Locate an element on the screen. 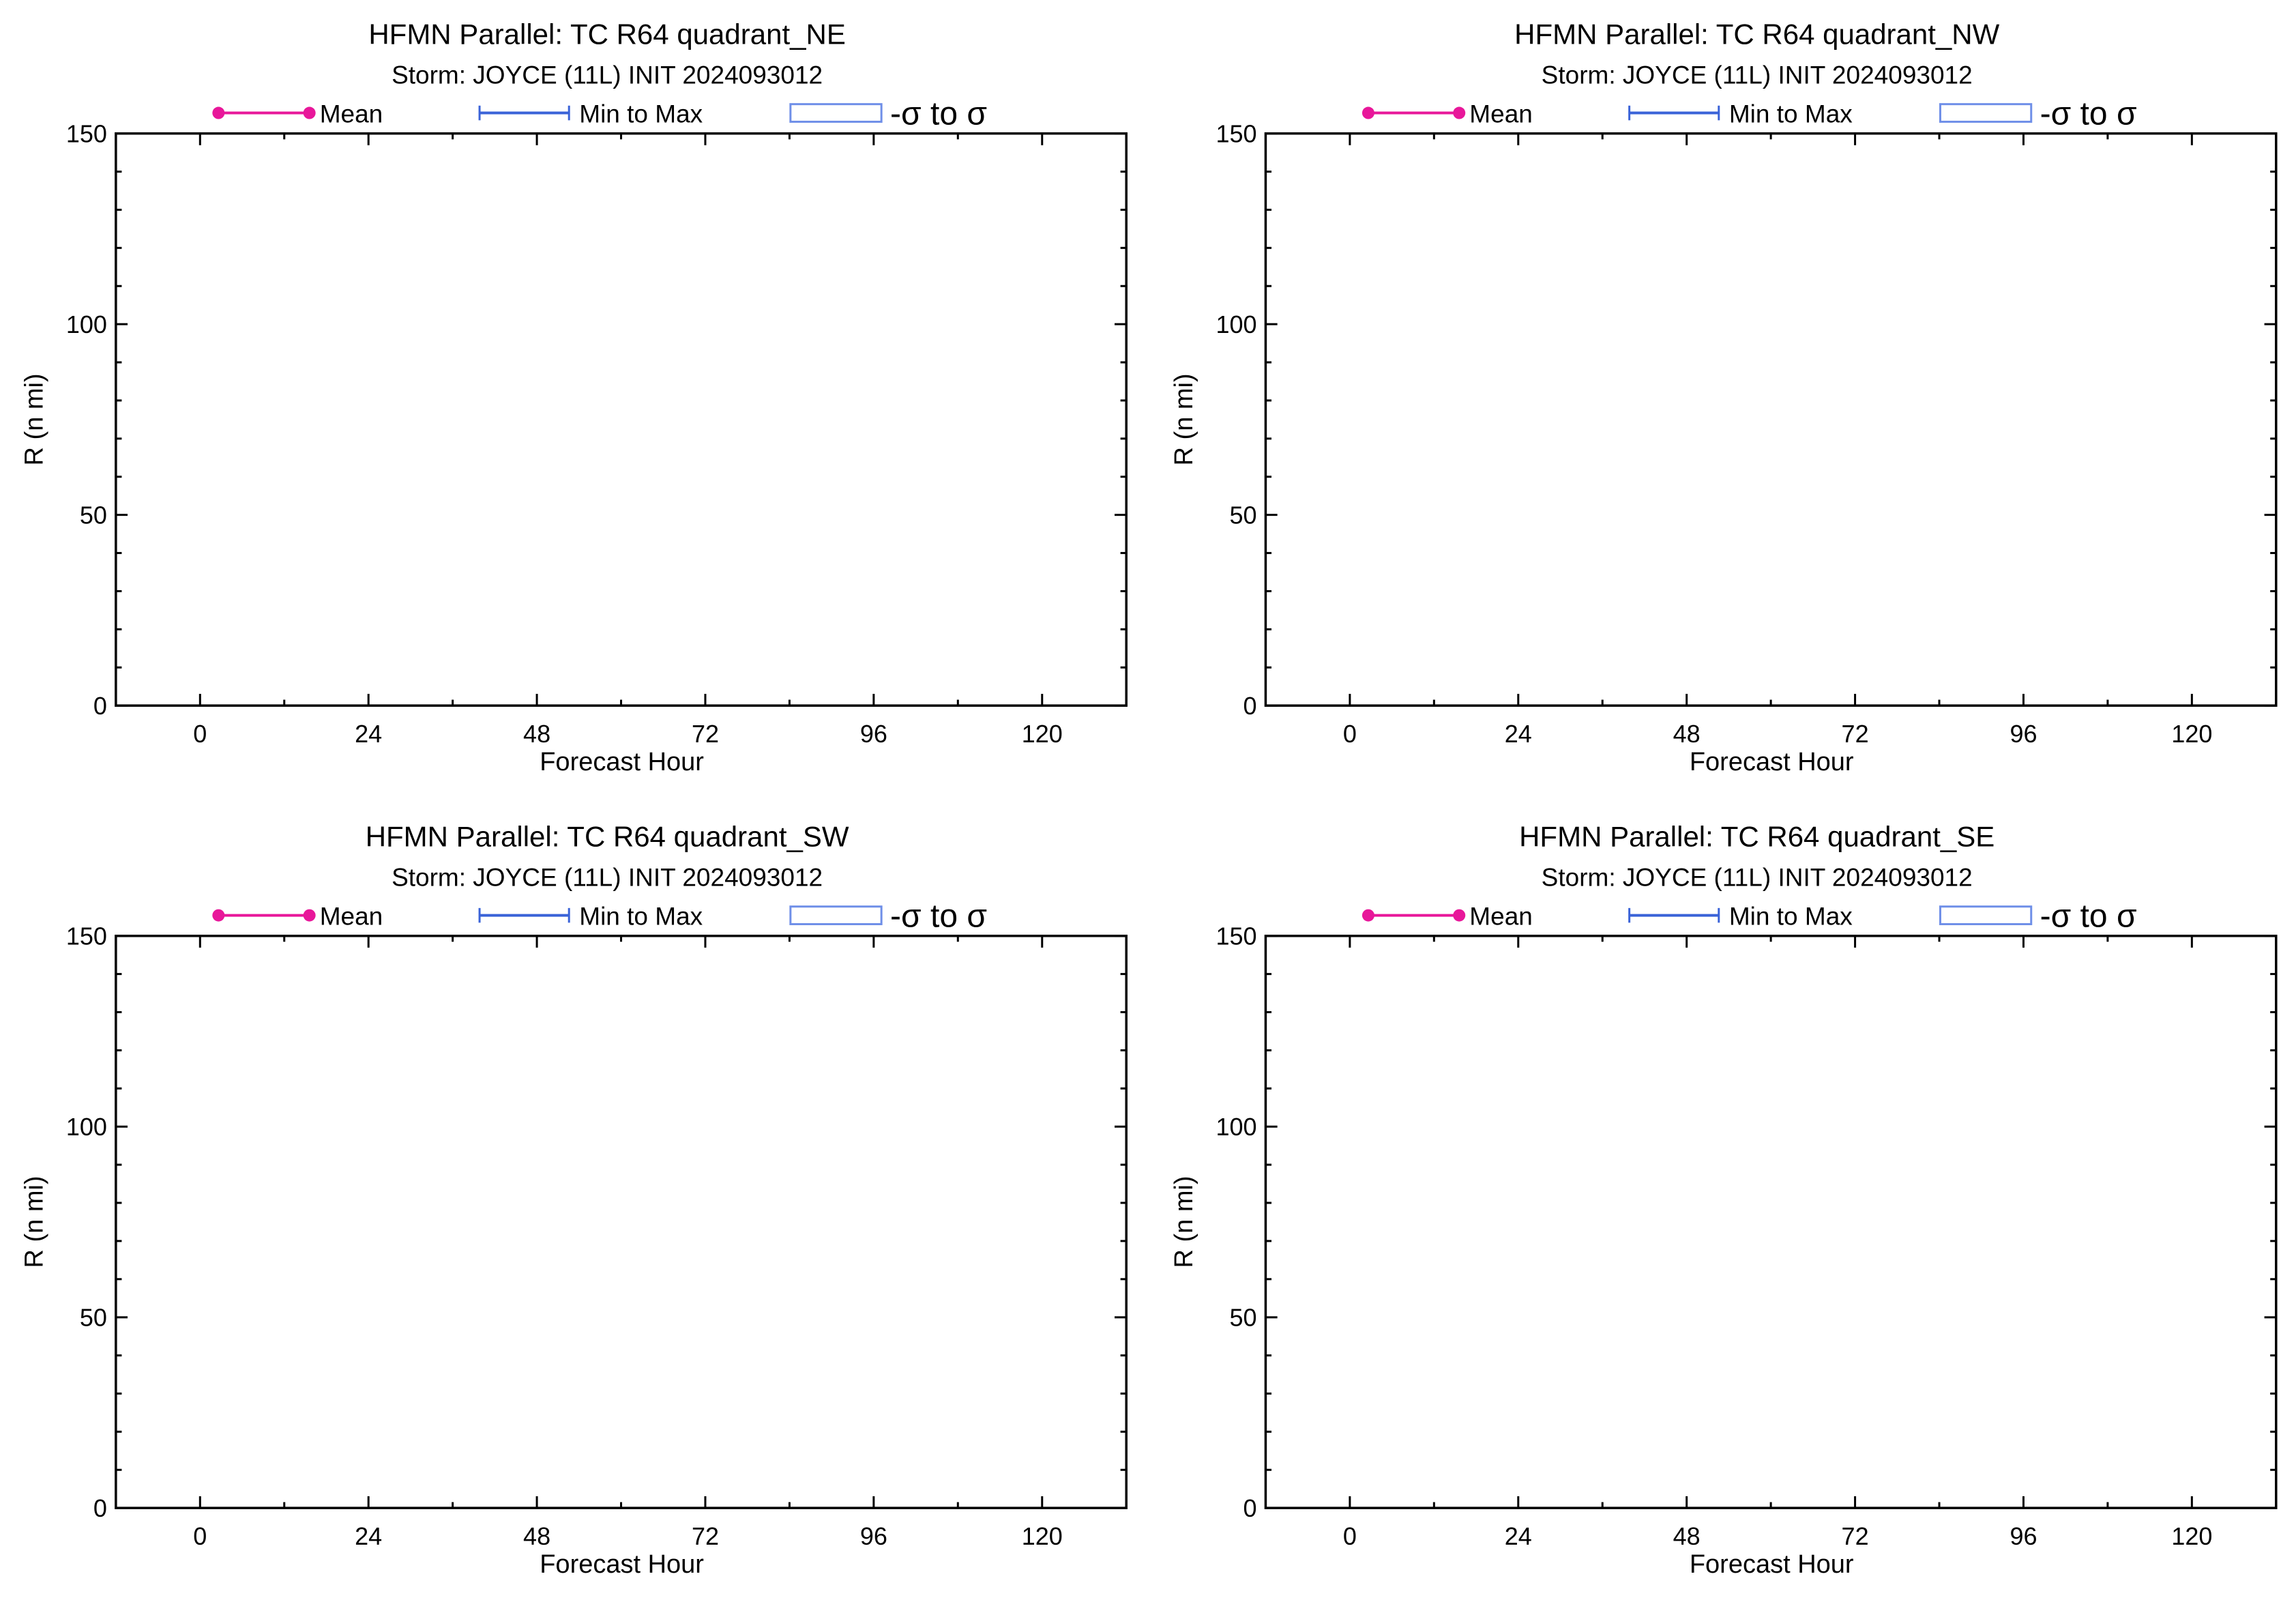  chart-title: HFMN Parallel: TC R64 quadrant_NW is located at coordinates (1757, 34).